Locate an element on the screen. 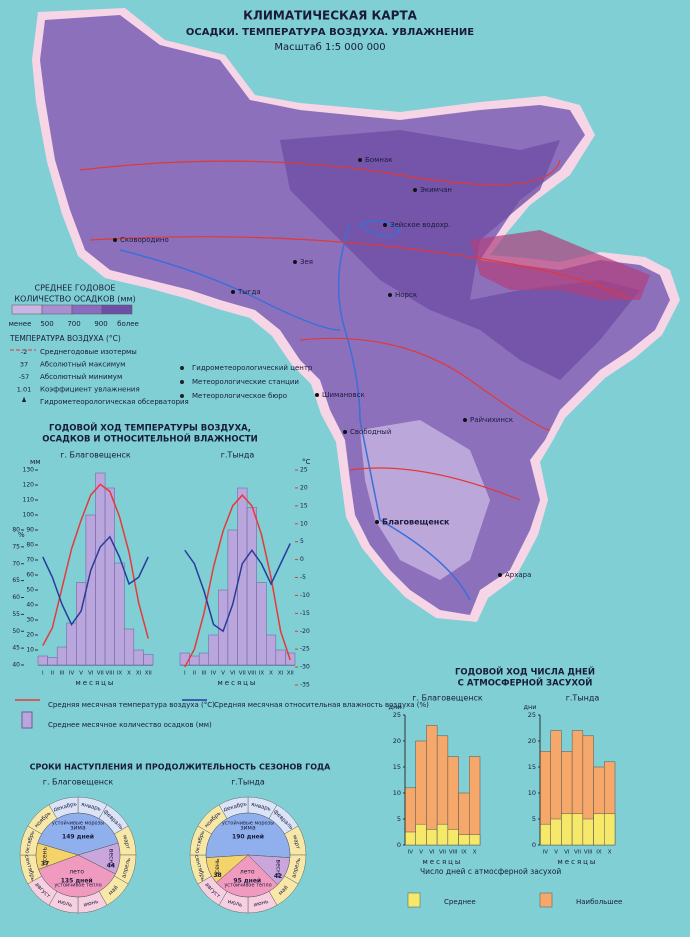 This screenshot has width=690, height=937. hum-unit: % is located at coordinates (21, 535).